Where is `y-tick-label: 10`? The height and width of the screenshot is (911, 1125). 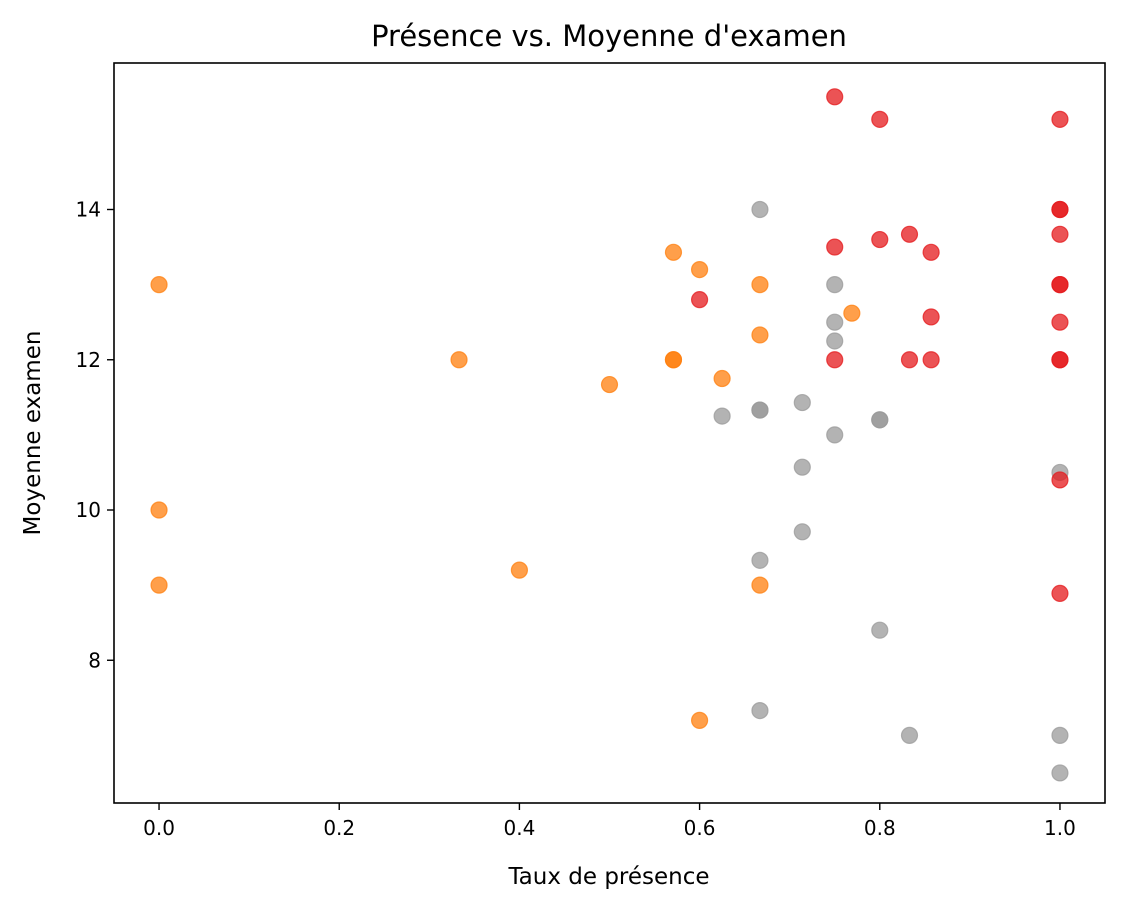 y-tick-label: 10 is located at coordinates (88, 510).